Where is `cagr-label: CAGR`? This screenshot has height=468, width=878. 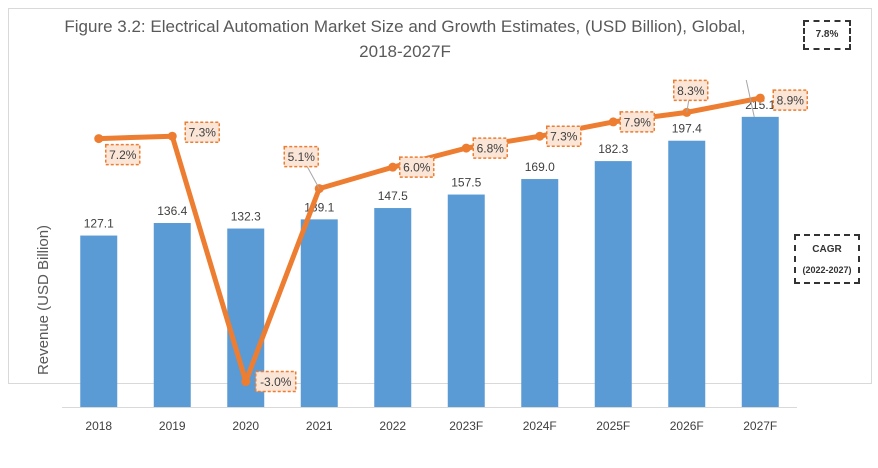 cagr-label: CAGR is located at coordinates (827, 249).